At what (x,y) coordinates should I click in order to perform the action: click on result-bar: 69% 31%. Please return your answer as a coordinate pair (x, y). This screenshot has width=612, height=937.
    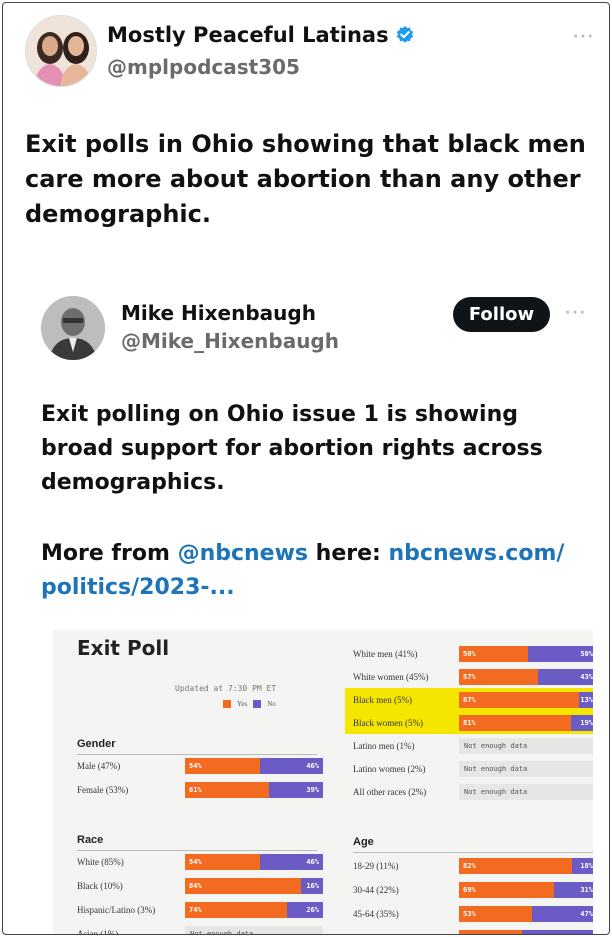
    Looking at the image, I should click on (526, 890).